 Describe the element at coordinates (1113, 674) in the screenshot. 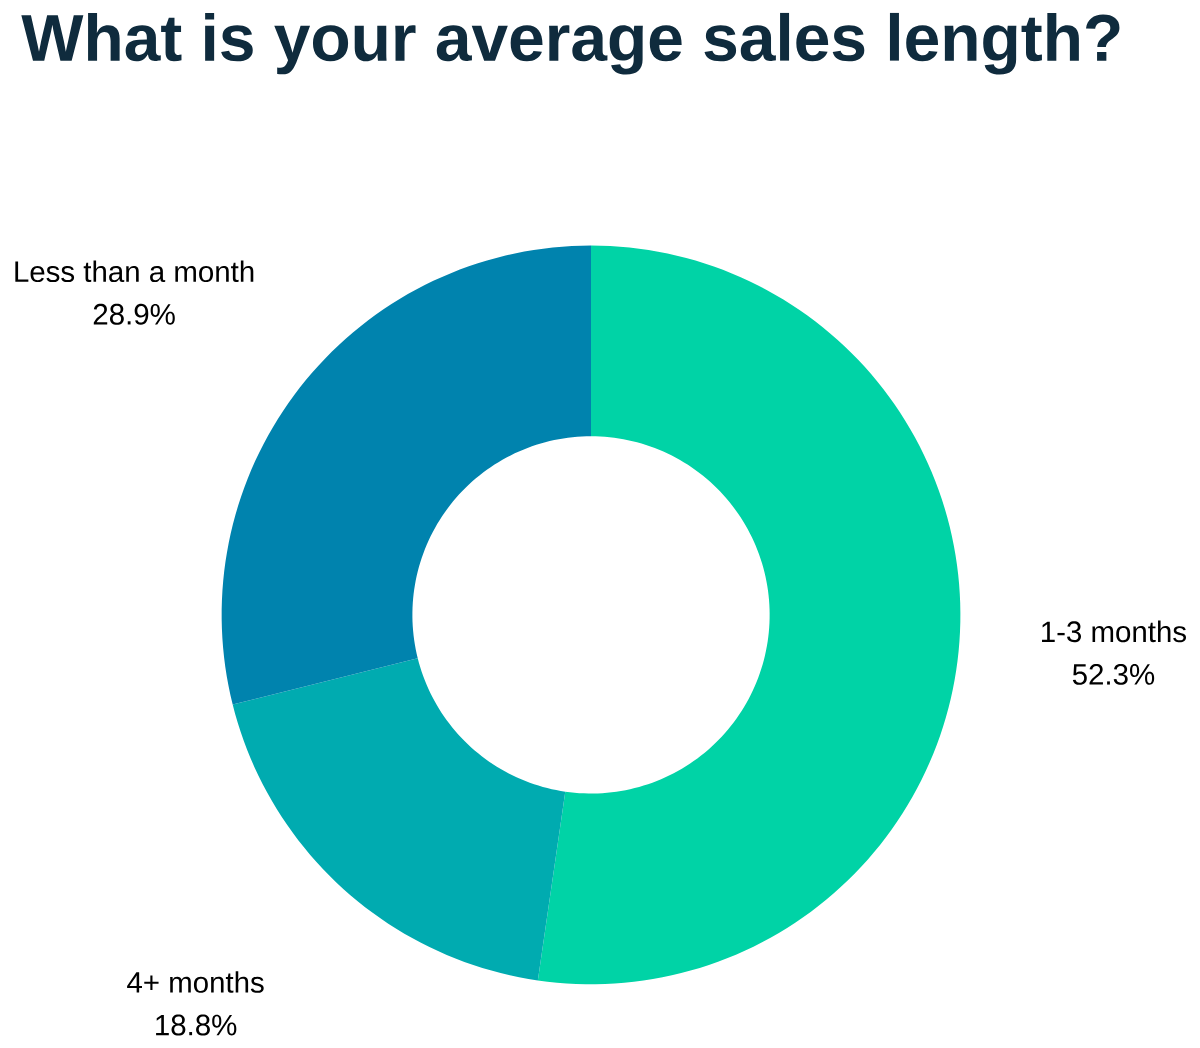

I see `data-label: 52.3%` at that location.